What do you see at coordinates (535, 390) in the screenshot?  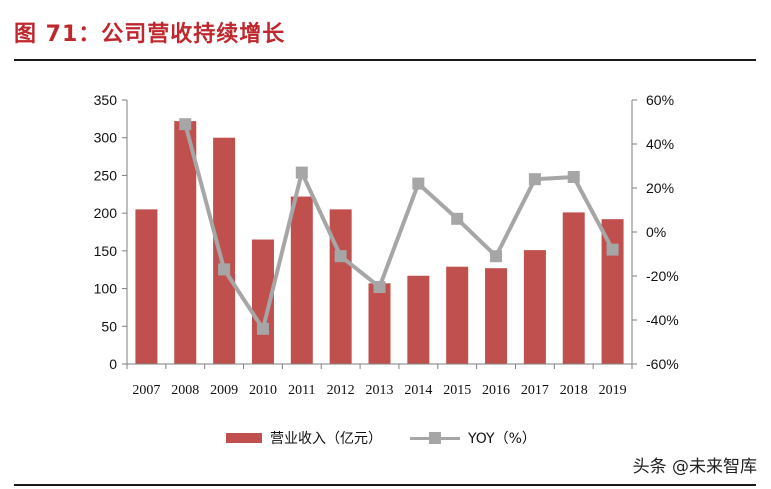 I see `x-tick-label-2017: 2017` at bounding box center [535, 390].